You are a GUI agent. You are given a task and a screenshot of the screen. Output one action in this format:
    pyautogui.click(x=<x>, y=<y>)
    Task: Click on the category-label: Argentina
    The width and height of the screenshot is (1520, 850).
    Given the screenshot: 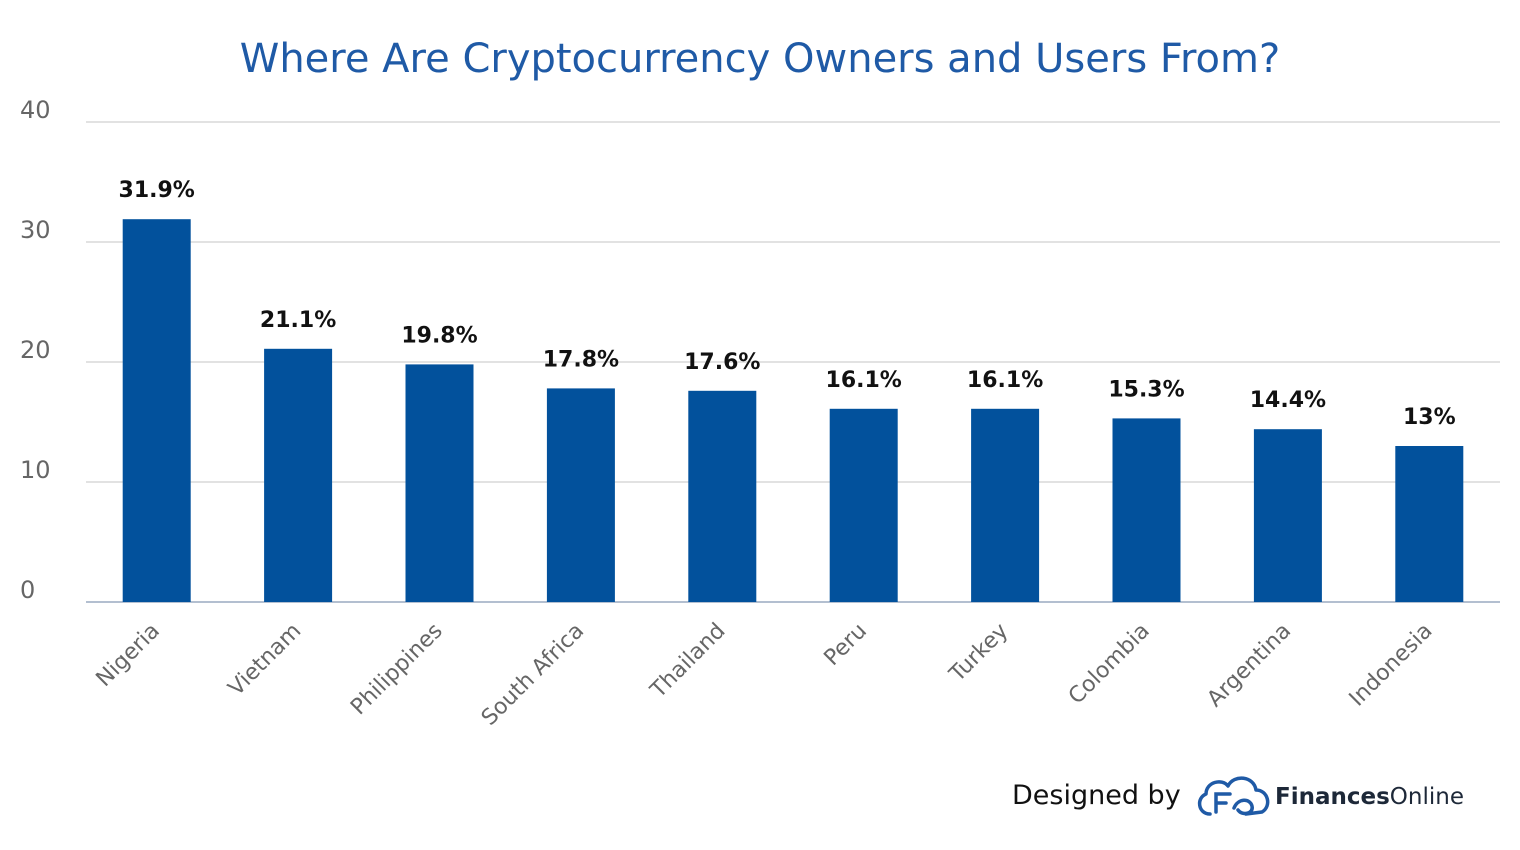 What is the action you would take?
    pyautogui.click(x=1250, y=666)
    